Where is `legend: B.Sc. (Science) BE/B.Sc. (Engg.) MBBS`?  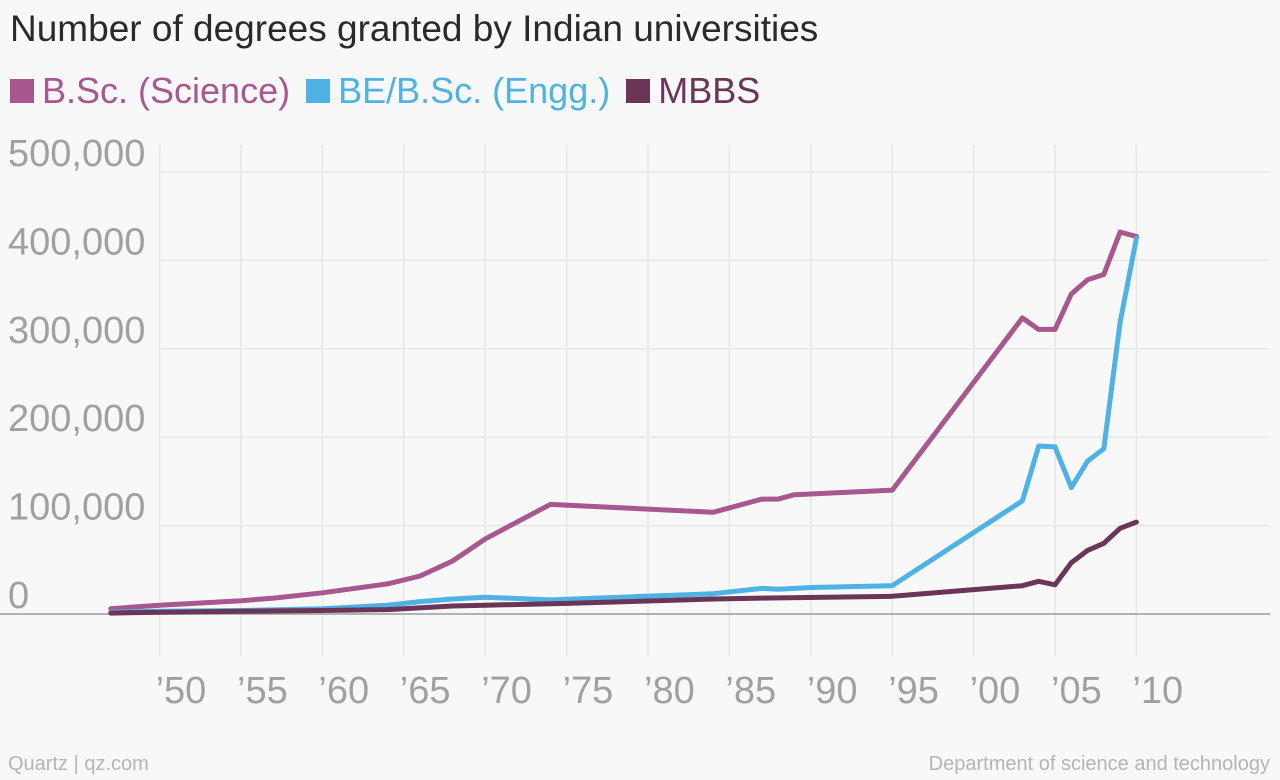
legend: B.Sc. (Science) BE/B.Sc. (Engg.) MBBS is located at coordinates (393, 91).